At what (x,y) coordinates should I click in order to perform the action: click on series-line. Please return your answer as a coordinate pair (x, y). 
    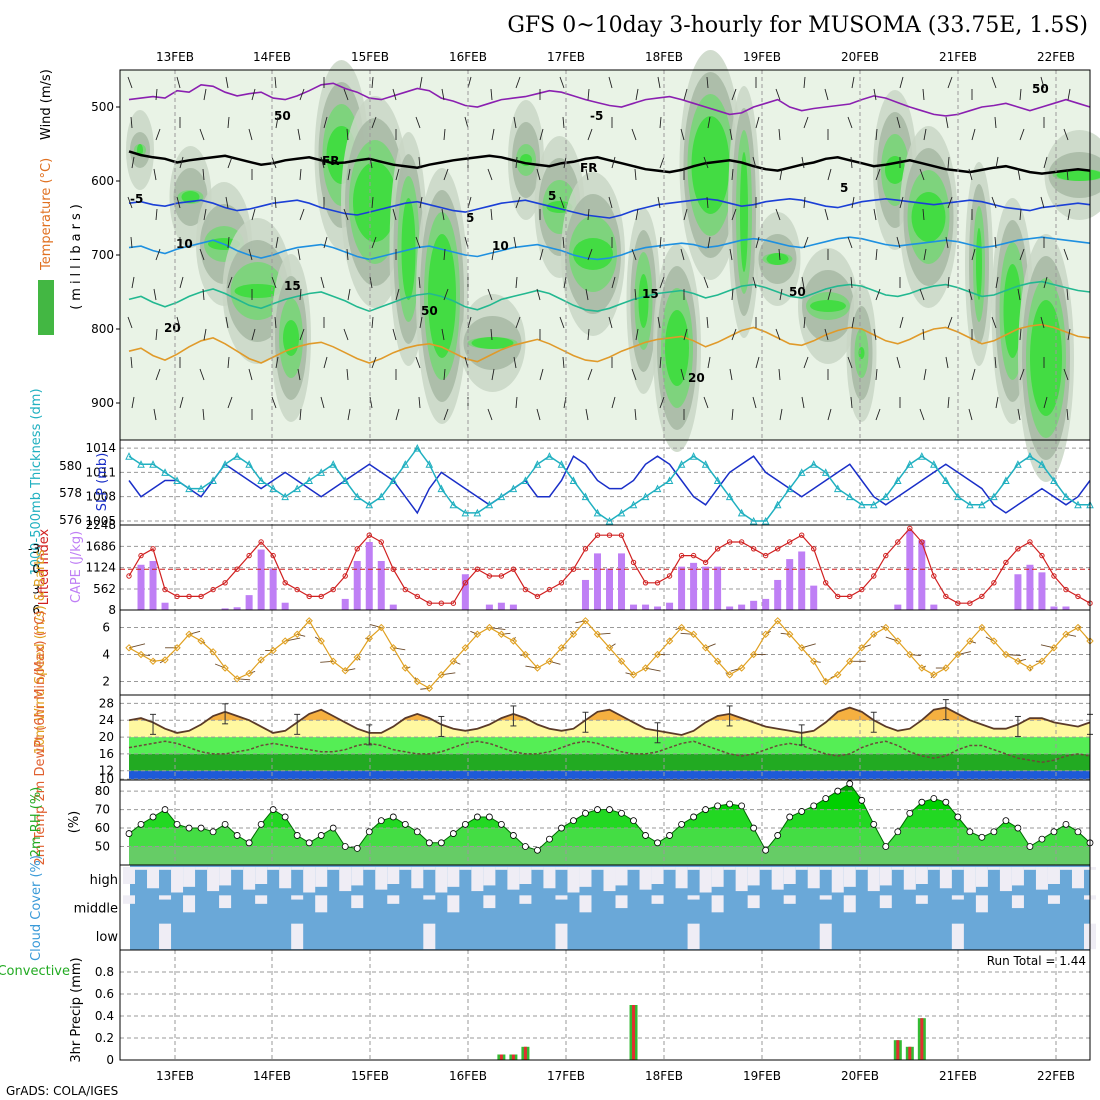
    Looking at the image, I should click on (609, 485).